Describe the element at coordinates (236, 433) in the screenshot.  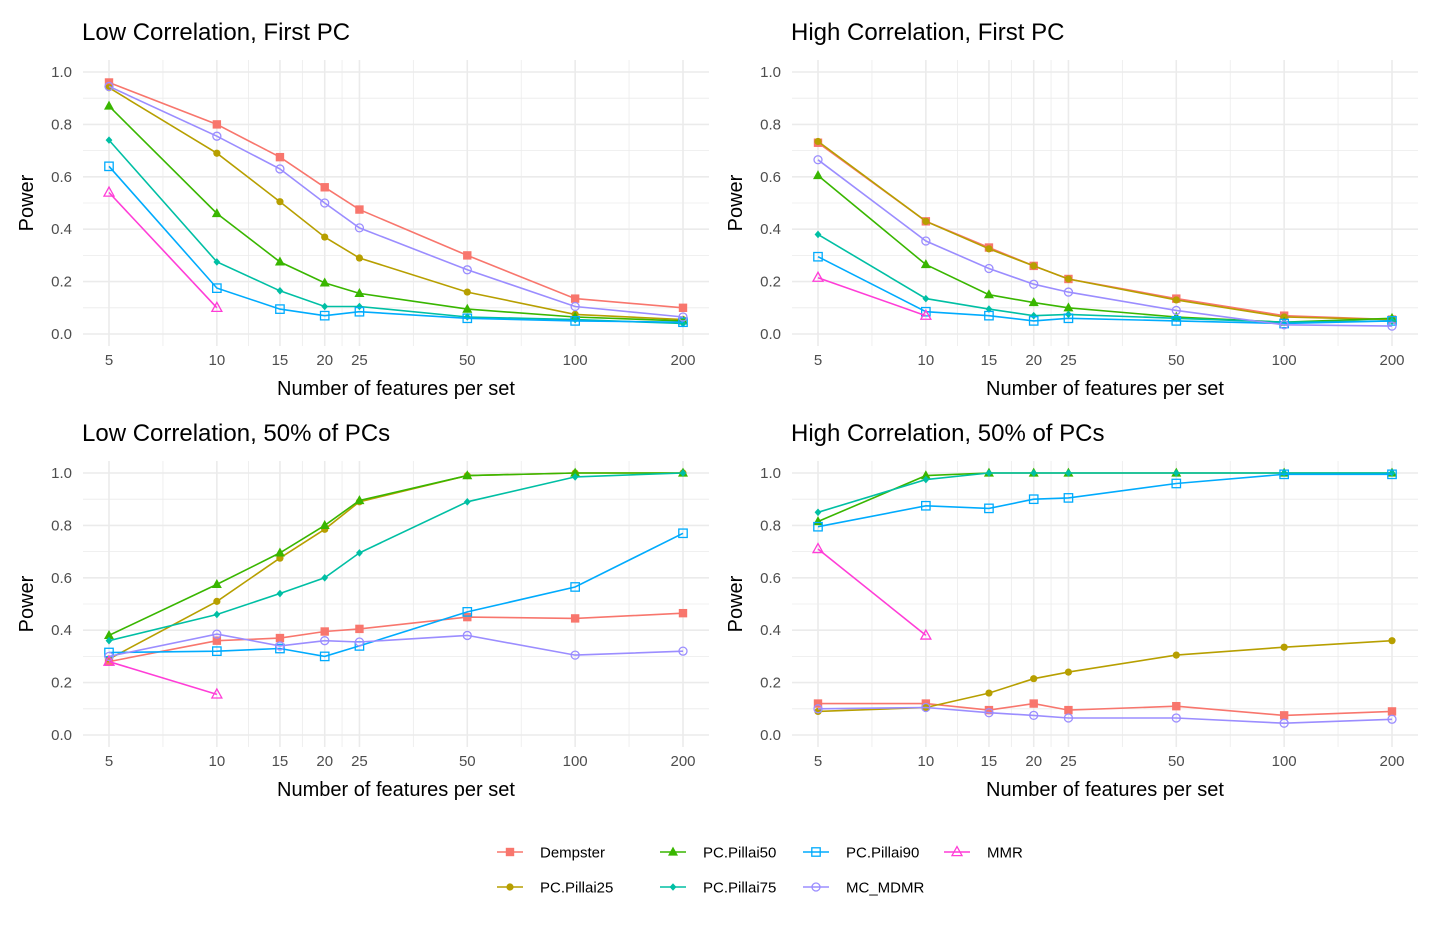
I see `panel-title: Low Correlation, 50% of PCs` at that location.